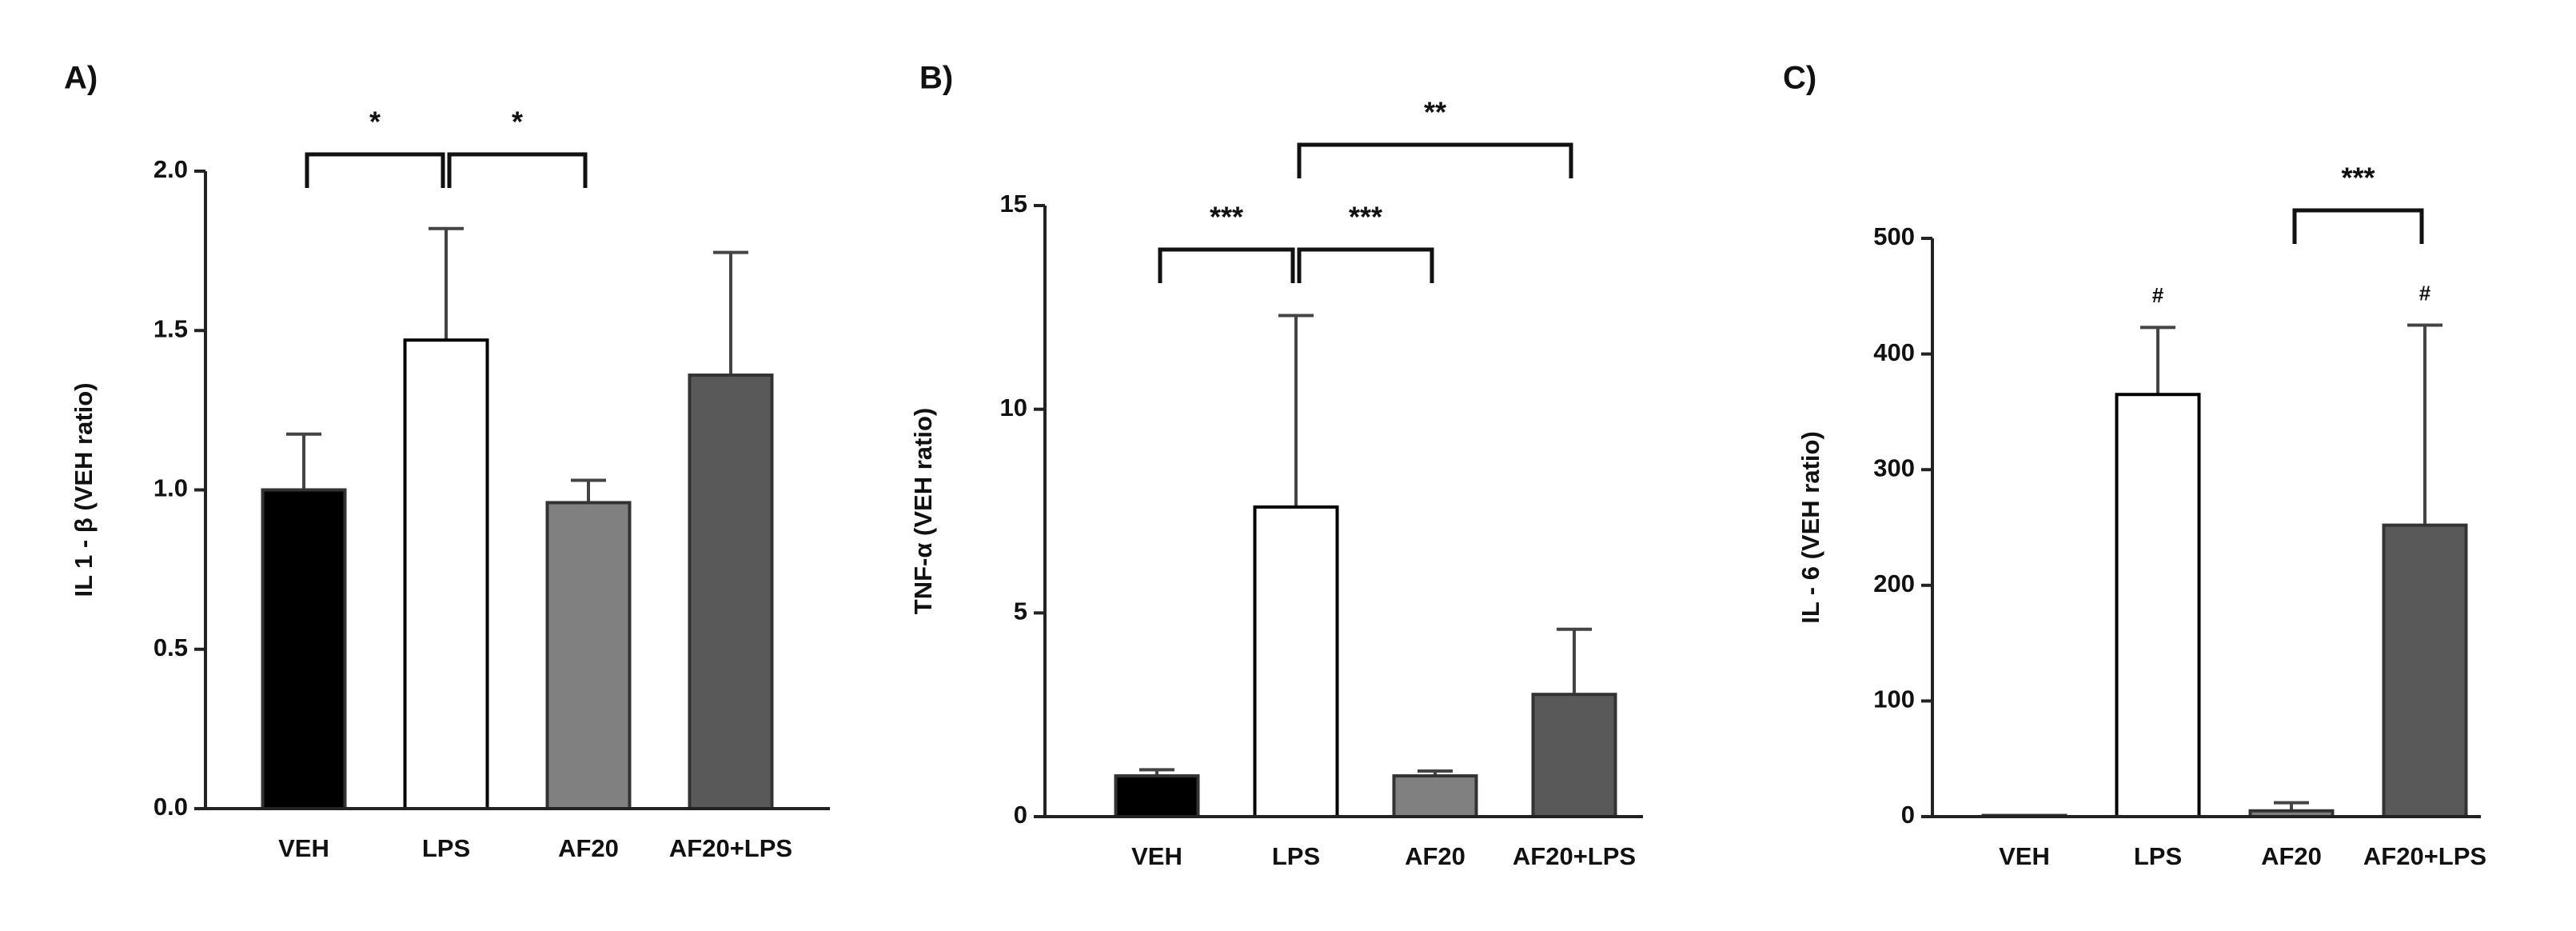  What do you see at coordinates (171, 488) in the screenshot?
I see `y-tick-label: 1.0` at bounding box center [171, 488].